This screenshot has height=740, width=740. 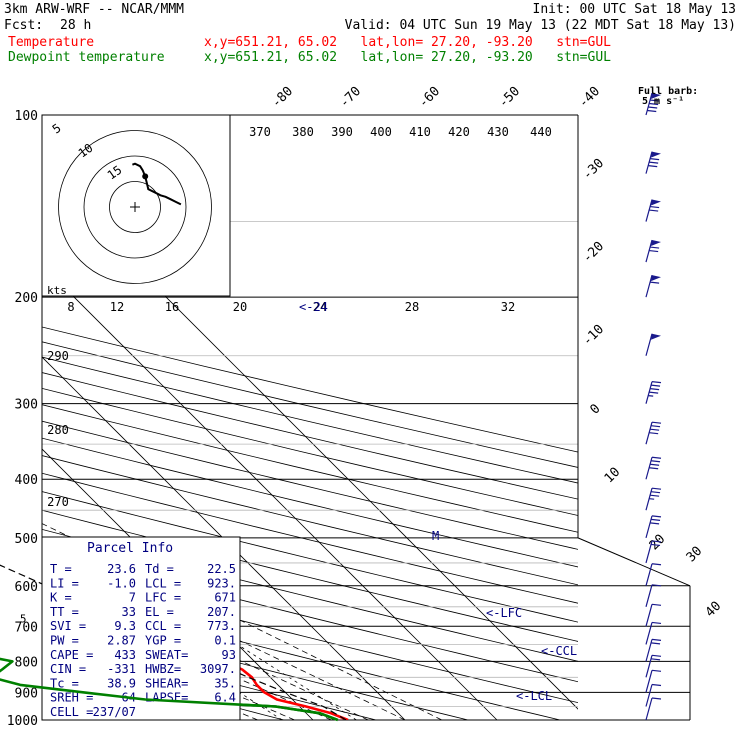 What do you see at coordinates (121, 669) in the screenshot?
I see `parcel-stat-value: -331` at bounding box center [121, 669].